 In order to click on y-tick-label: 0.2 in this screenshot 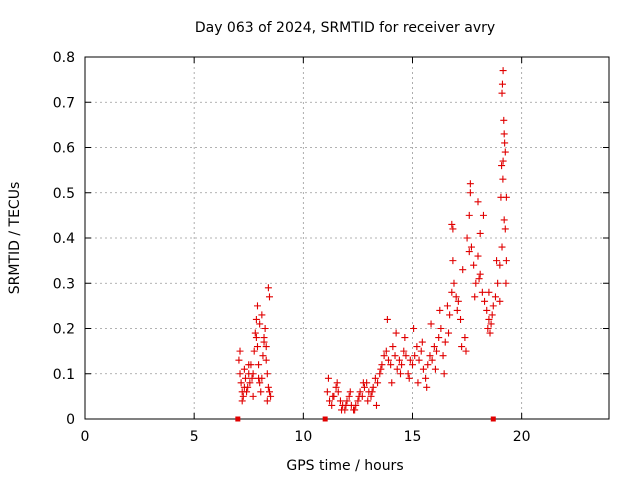, I will do `click(64, 330)`.